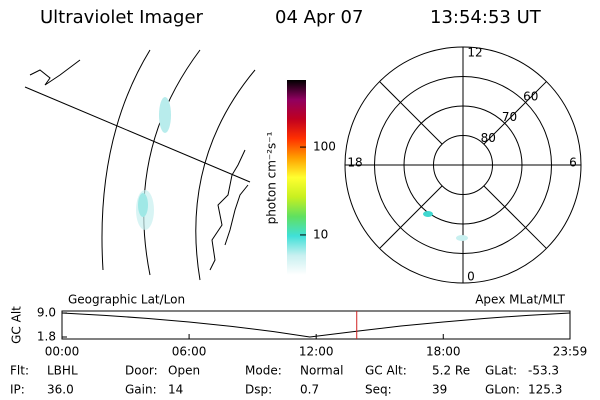 The width and height of the screenshot is (600, 400). Describe the element at coordinates (570, 352) in the screenshot. I see `x-tick-label: 23:59` at that location.